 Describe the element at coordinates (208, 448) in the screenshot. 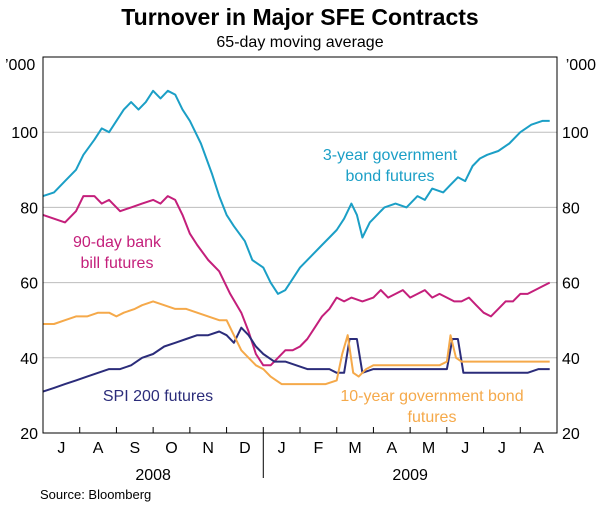

I see `month-label-4: N` at that location.